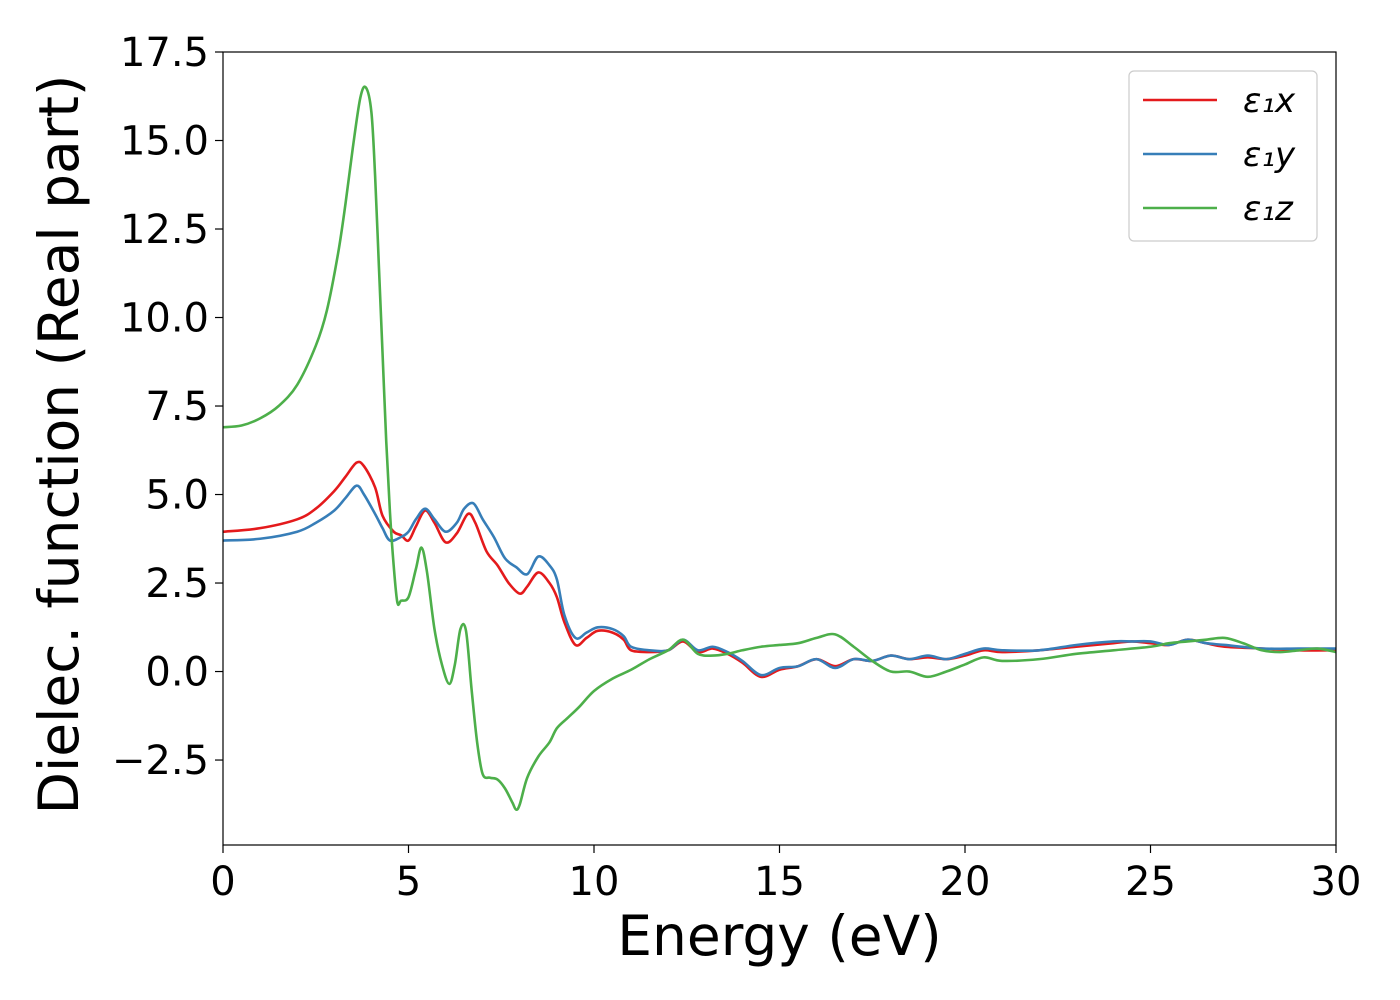 This screenshot has height=1000, width=1400. I want to click on x-tick-label: 20, so click(965, 882).